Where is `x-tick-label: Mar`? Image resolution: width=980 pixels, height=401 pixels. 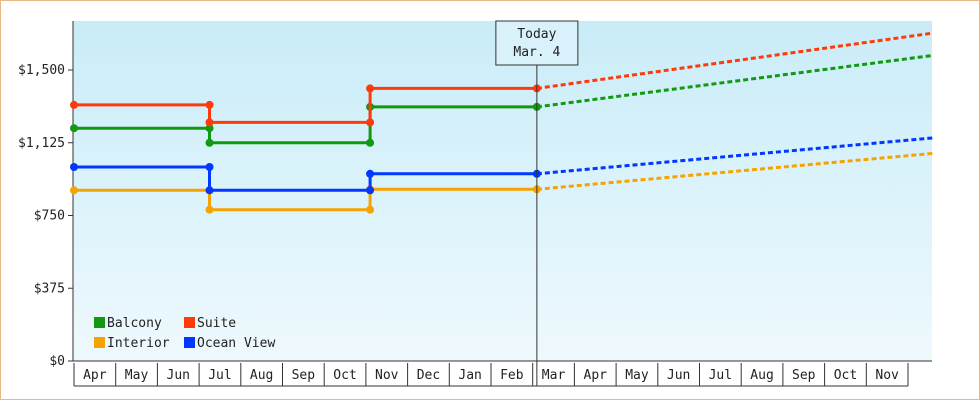
x-tick-label: Mar is located at coordinates (554, 375).